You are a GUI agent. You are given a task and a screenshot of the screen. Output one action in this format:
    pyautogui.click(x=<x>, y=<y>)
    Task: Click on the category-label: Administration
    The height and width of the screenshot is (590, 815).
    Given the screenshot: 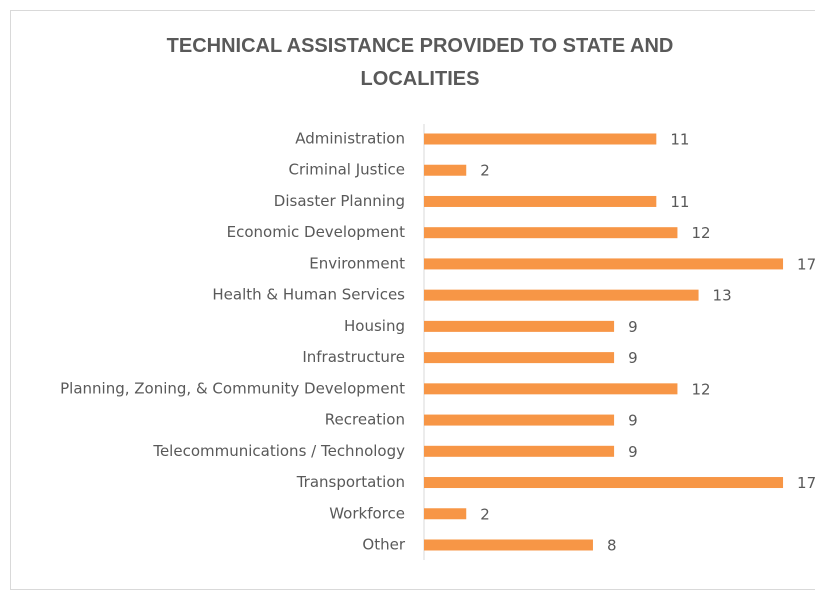 What is the action you would take?
    pyautogui.click(x=350, y=139)
    